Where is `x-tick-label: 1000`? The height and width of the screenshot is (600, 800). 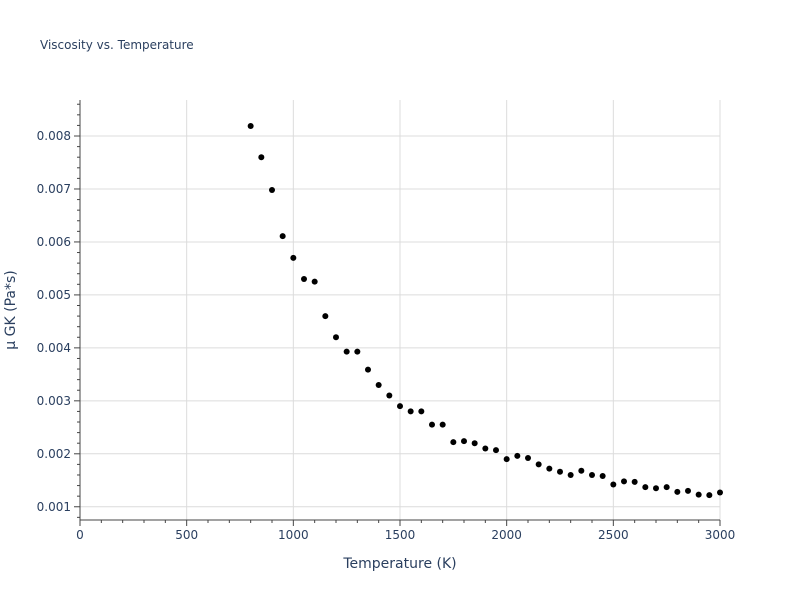
x-tick-label: 1000 is located at coordinates (293, 535).